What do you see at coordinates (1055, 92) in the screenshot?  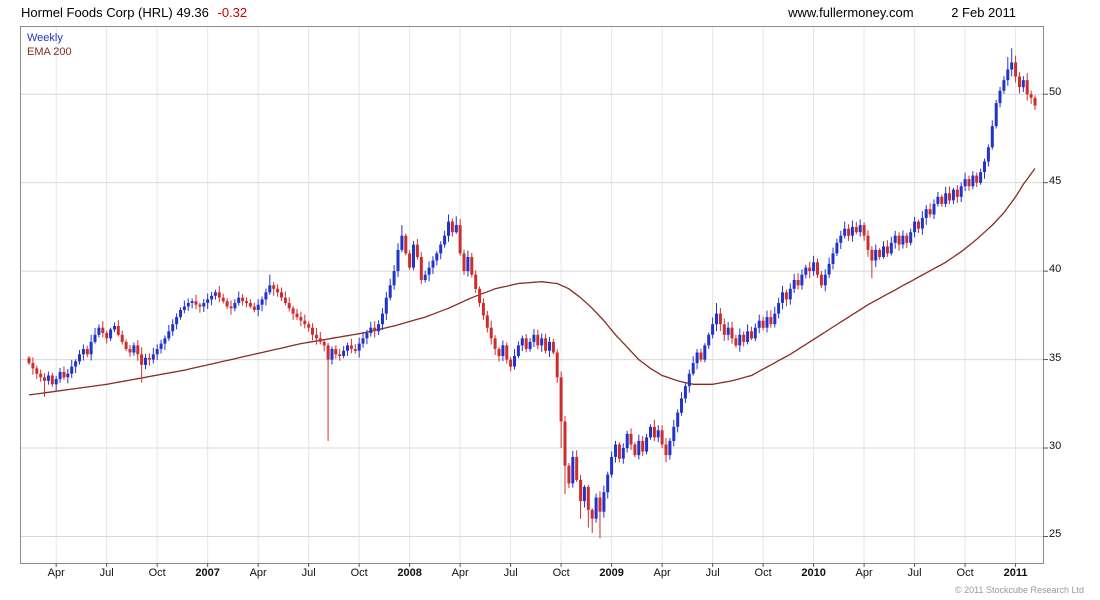 I see `y-axis-label: 50` at bounding box center [1055, 92].